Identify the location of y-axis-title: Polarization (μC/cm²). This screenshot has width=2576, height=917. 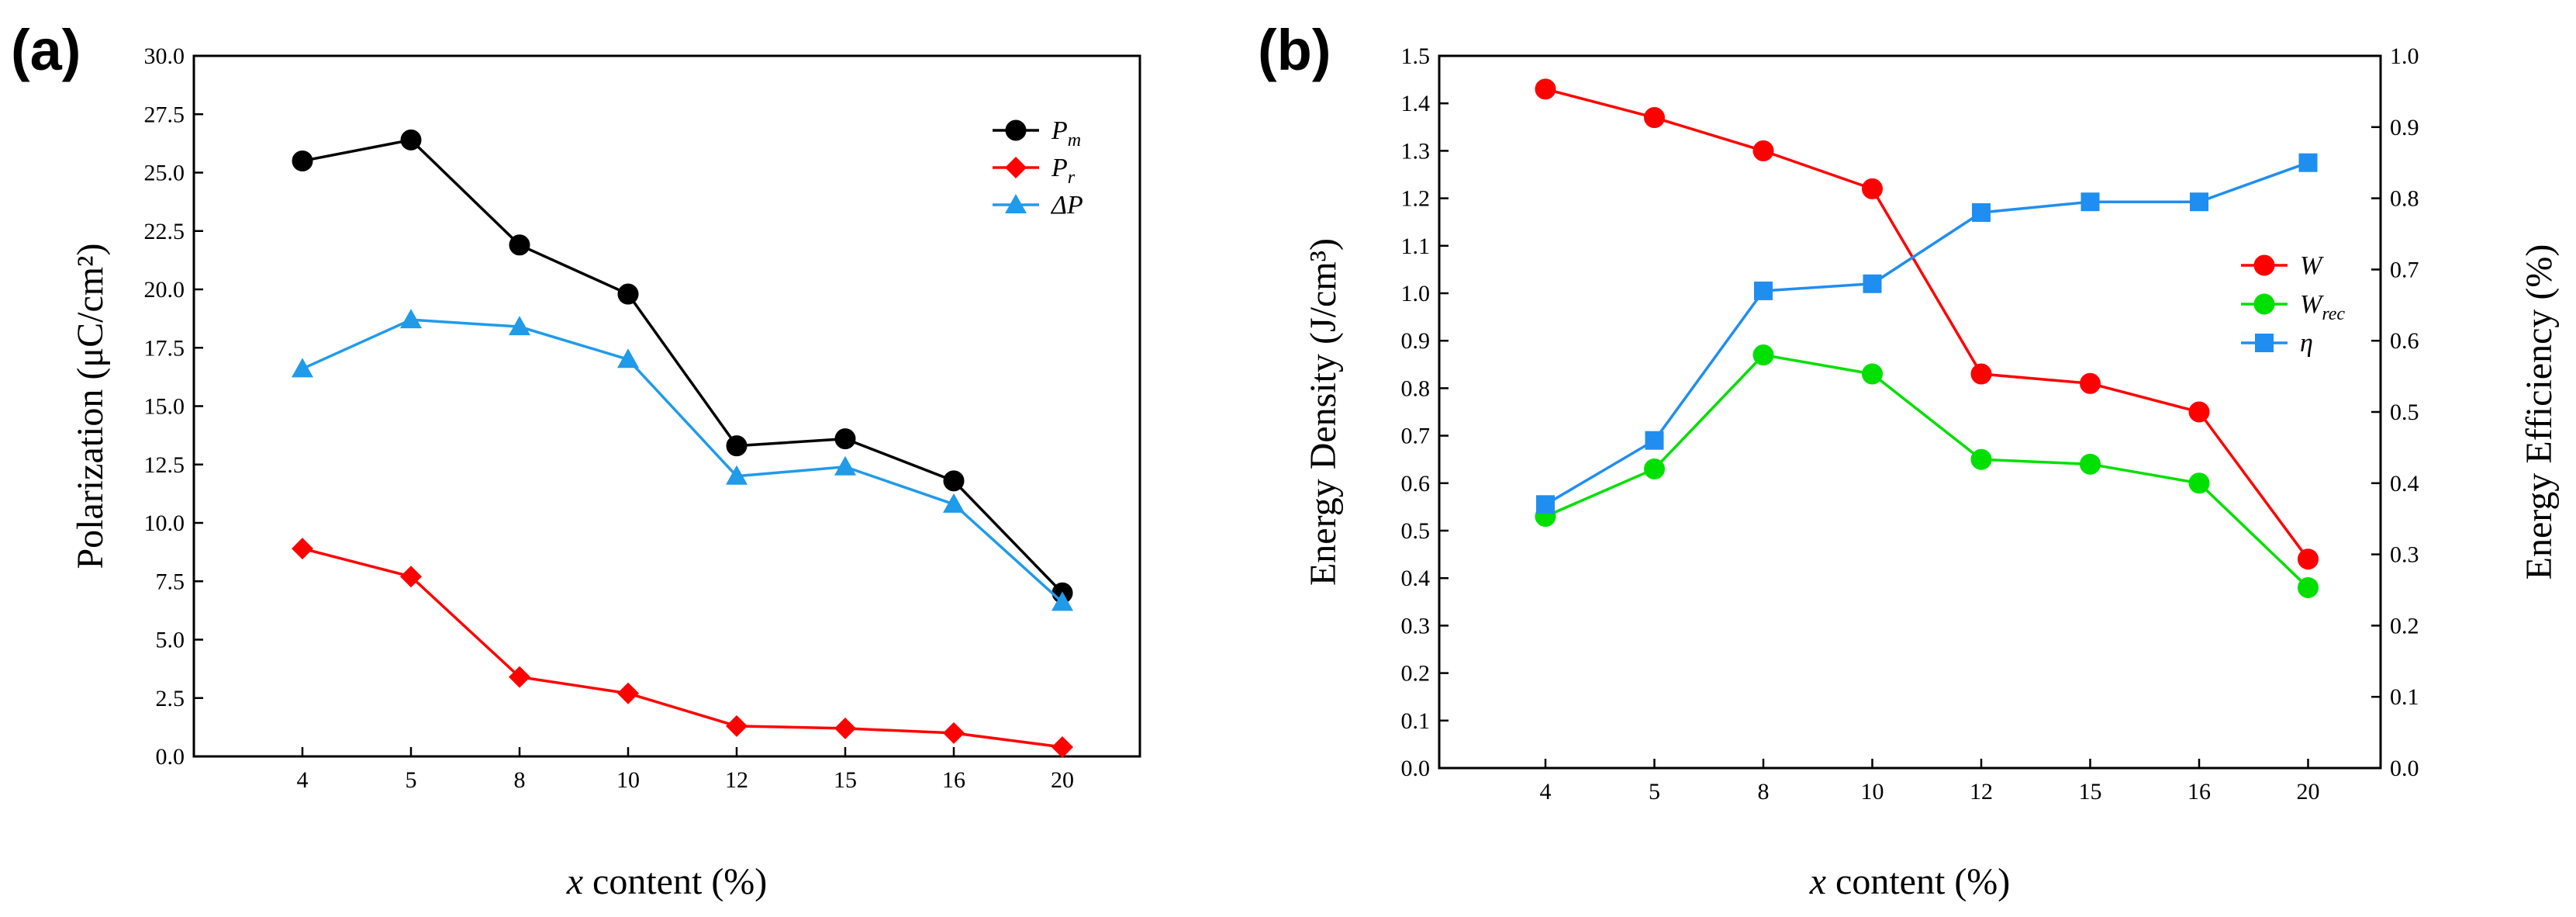
(90, 406).